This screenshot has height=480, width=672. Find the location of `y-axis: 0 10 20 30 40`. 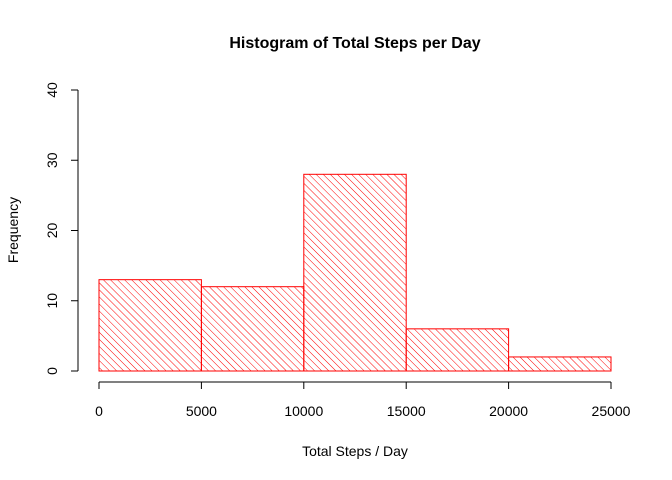

y-axis: 0 10 20 30 40 is located at coordinates (61, 228).